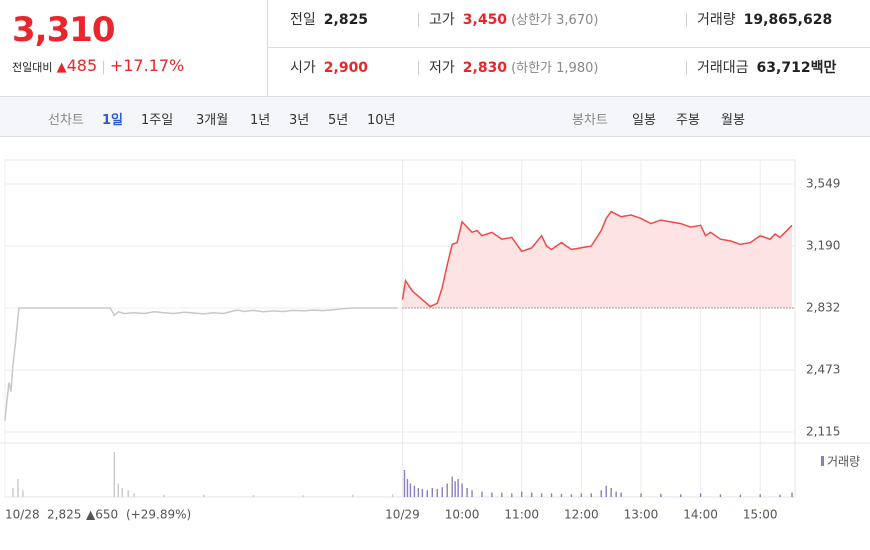 The height and width of the screenshot is (550, 870). What do you see at coordinates (22, 515) in the screenshot?
I see `x-tick-label: 10/28` at bounding box center [22, 515].